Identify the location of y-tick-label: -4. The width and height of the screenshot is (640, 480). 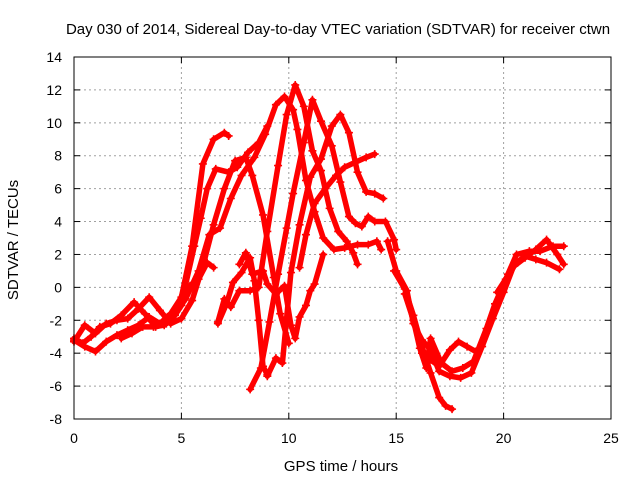
(56, 353).